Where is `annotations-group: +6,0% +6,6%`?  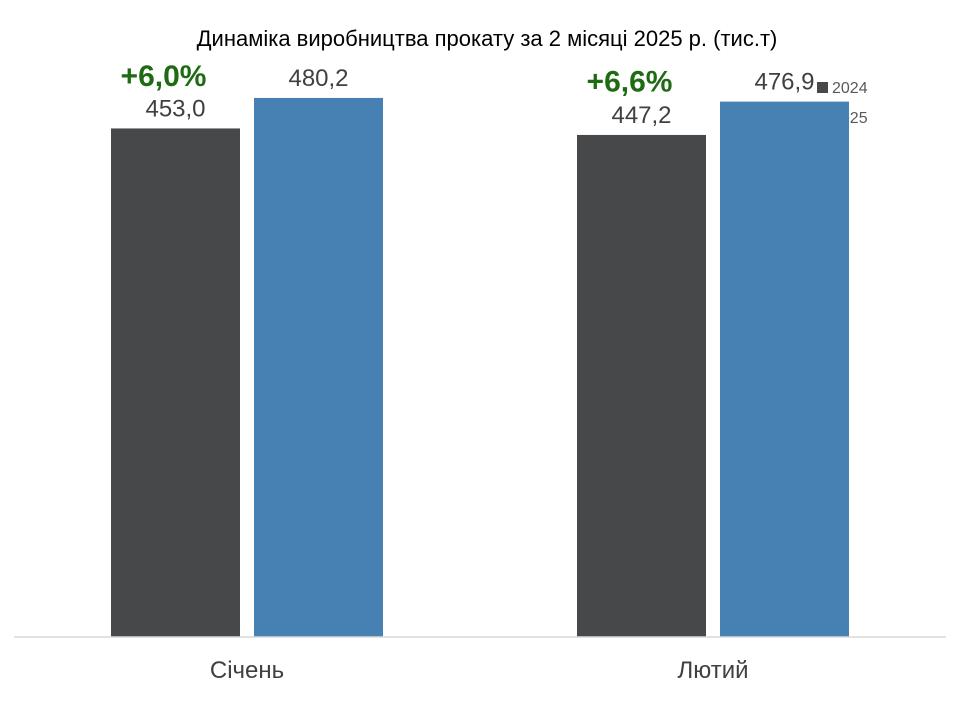 annotations-group: +6,0% +6,6% is located at coordinates (397, 79).